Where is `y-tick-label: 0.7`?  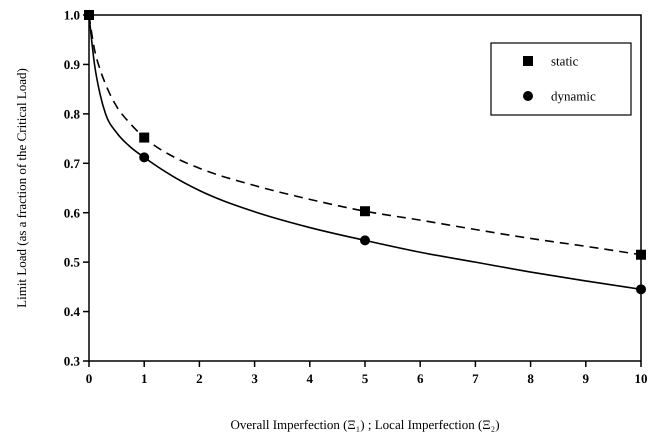 y-tick-label: 0.7 is located at coordinates (72, 163).